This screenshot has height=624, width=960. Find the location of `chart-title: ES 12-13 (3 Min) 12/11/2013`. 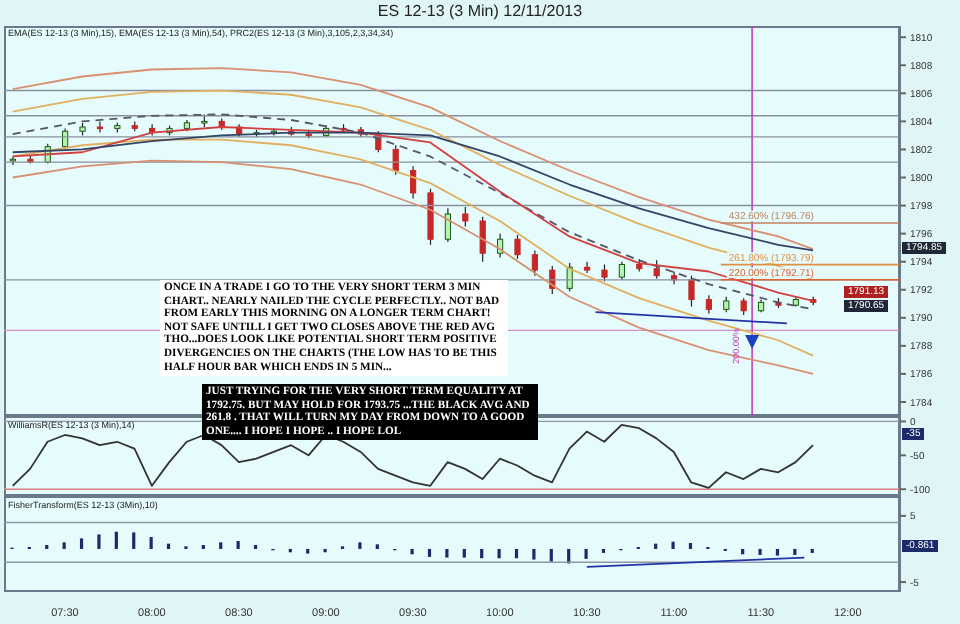

chart-title: ES 12-13 (3 Min) 12/11/2013 is located at coordinates (480, 11).